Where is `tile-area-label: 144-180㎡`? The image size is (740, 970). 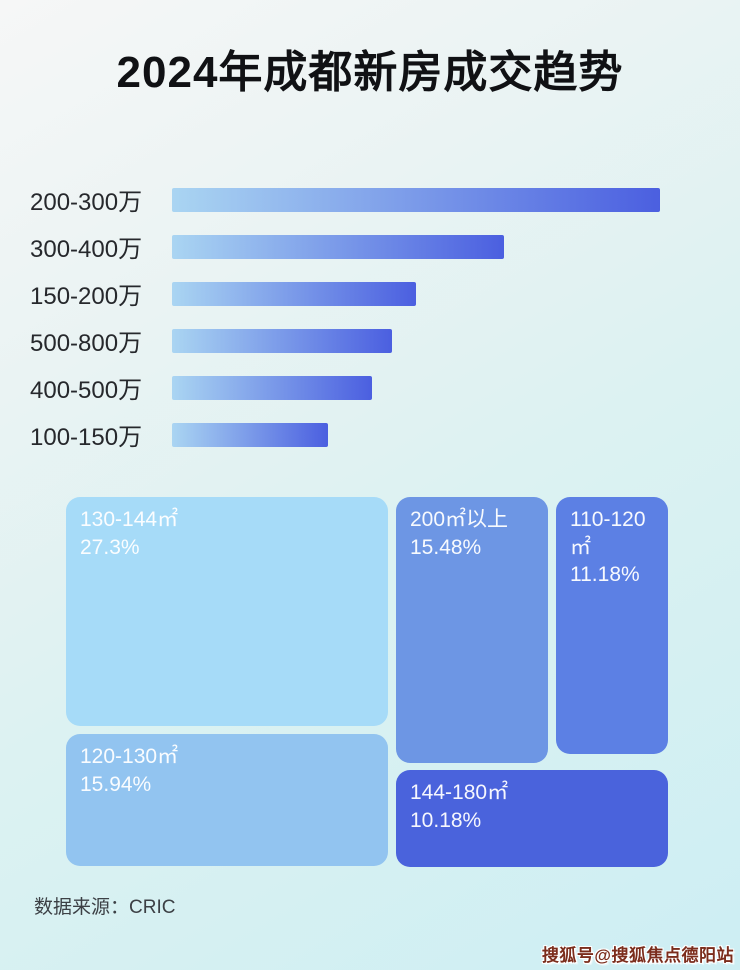
tile-area-label: 144-180㎡ is located at coordinates (459, 792).